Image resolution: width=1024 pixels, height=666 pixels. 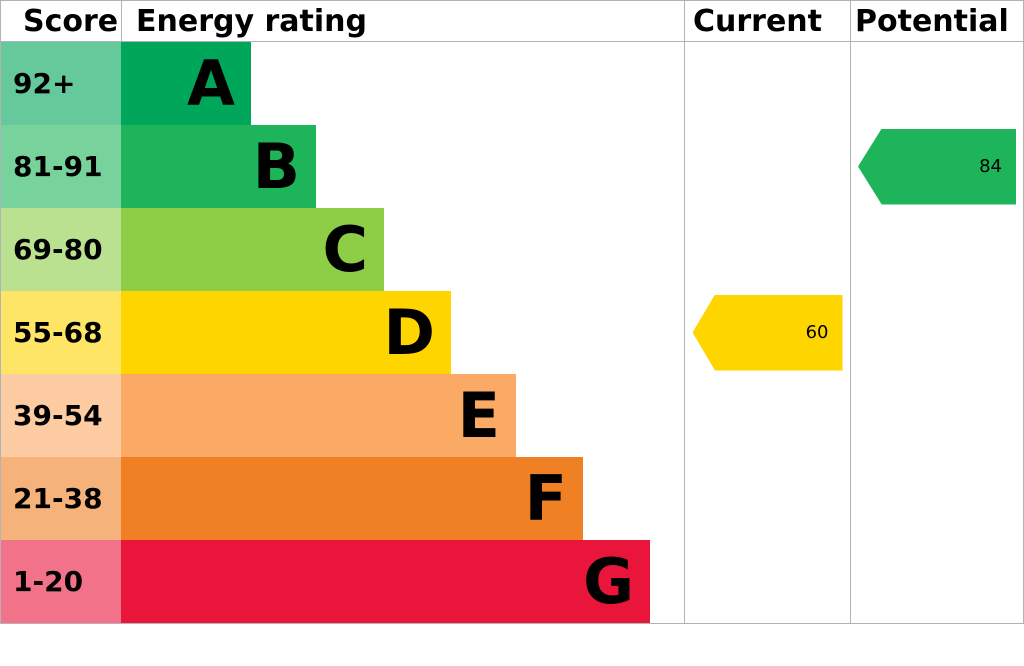 I want to click on band-bar-e: E, so click(x=318, y=415).